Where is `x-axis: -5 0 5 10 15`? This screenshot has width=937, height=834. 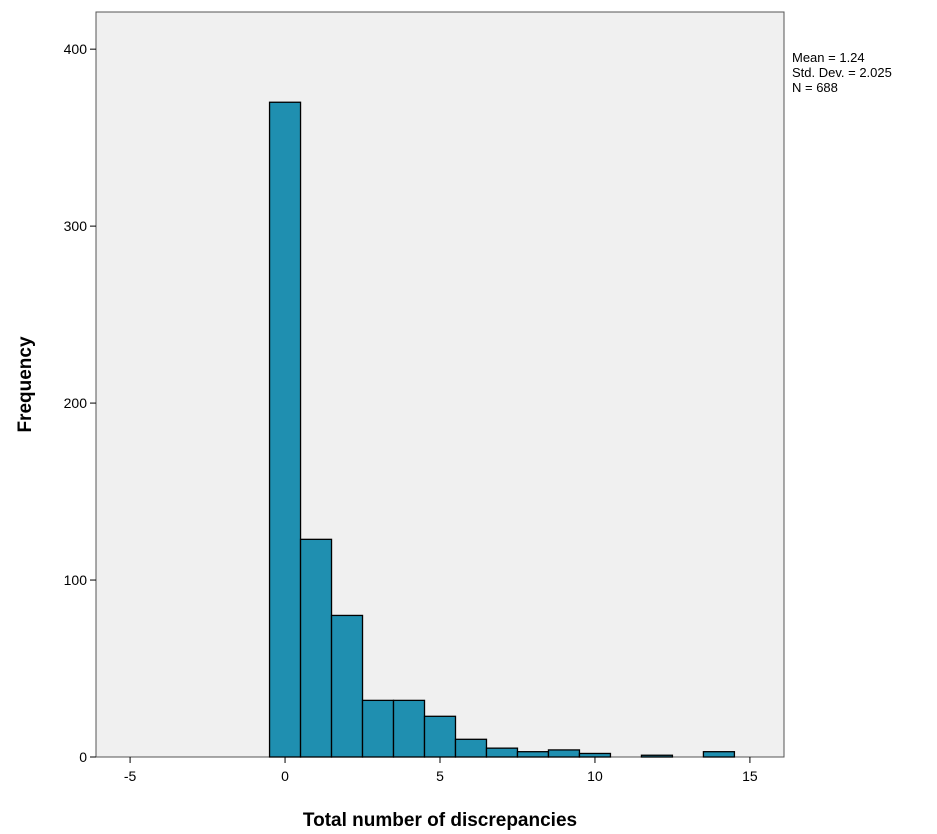 x-axis: -5 0 5 10 15 is located at coordinates (441, 770).